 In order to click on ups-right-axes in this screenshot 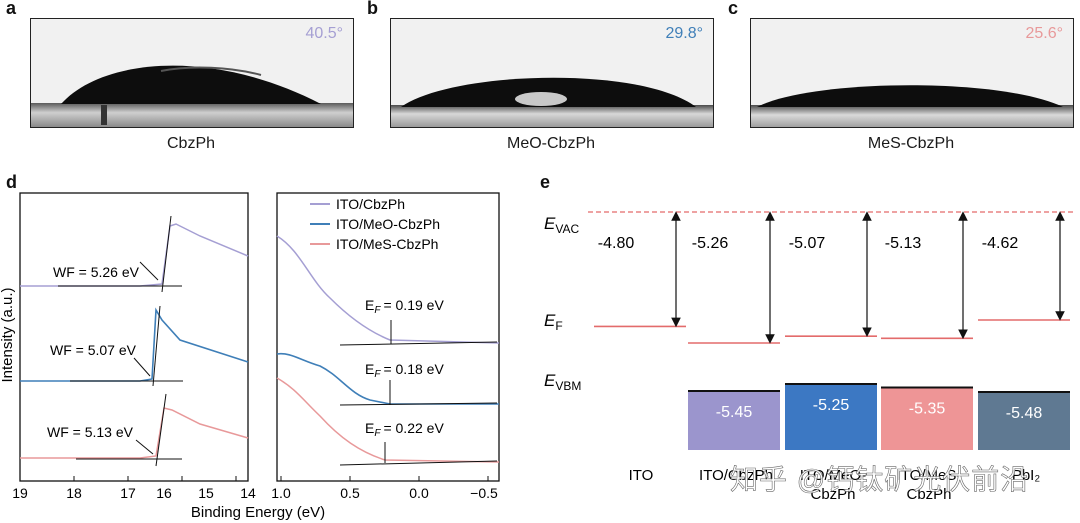, I will do `click(388, 337)`.